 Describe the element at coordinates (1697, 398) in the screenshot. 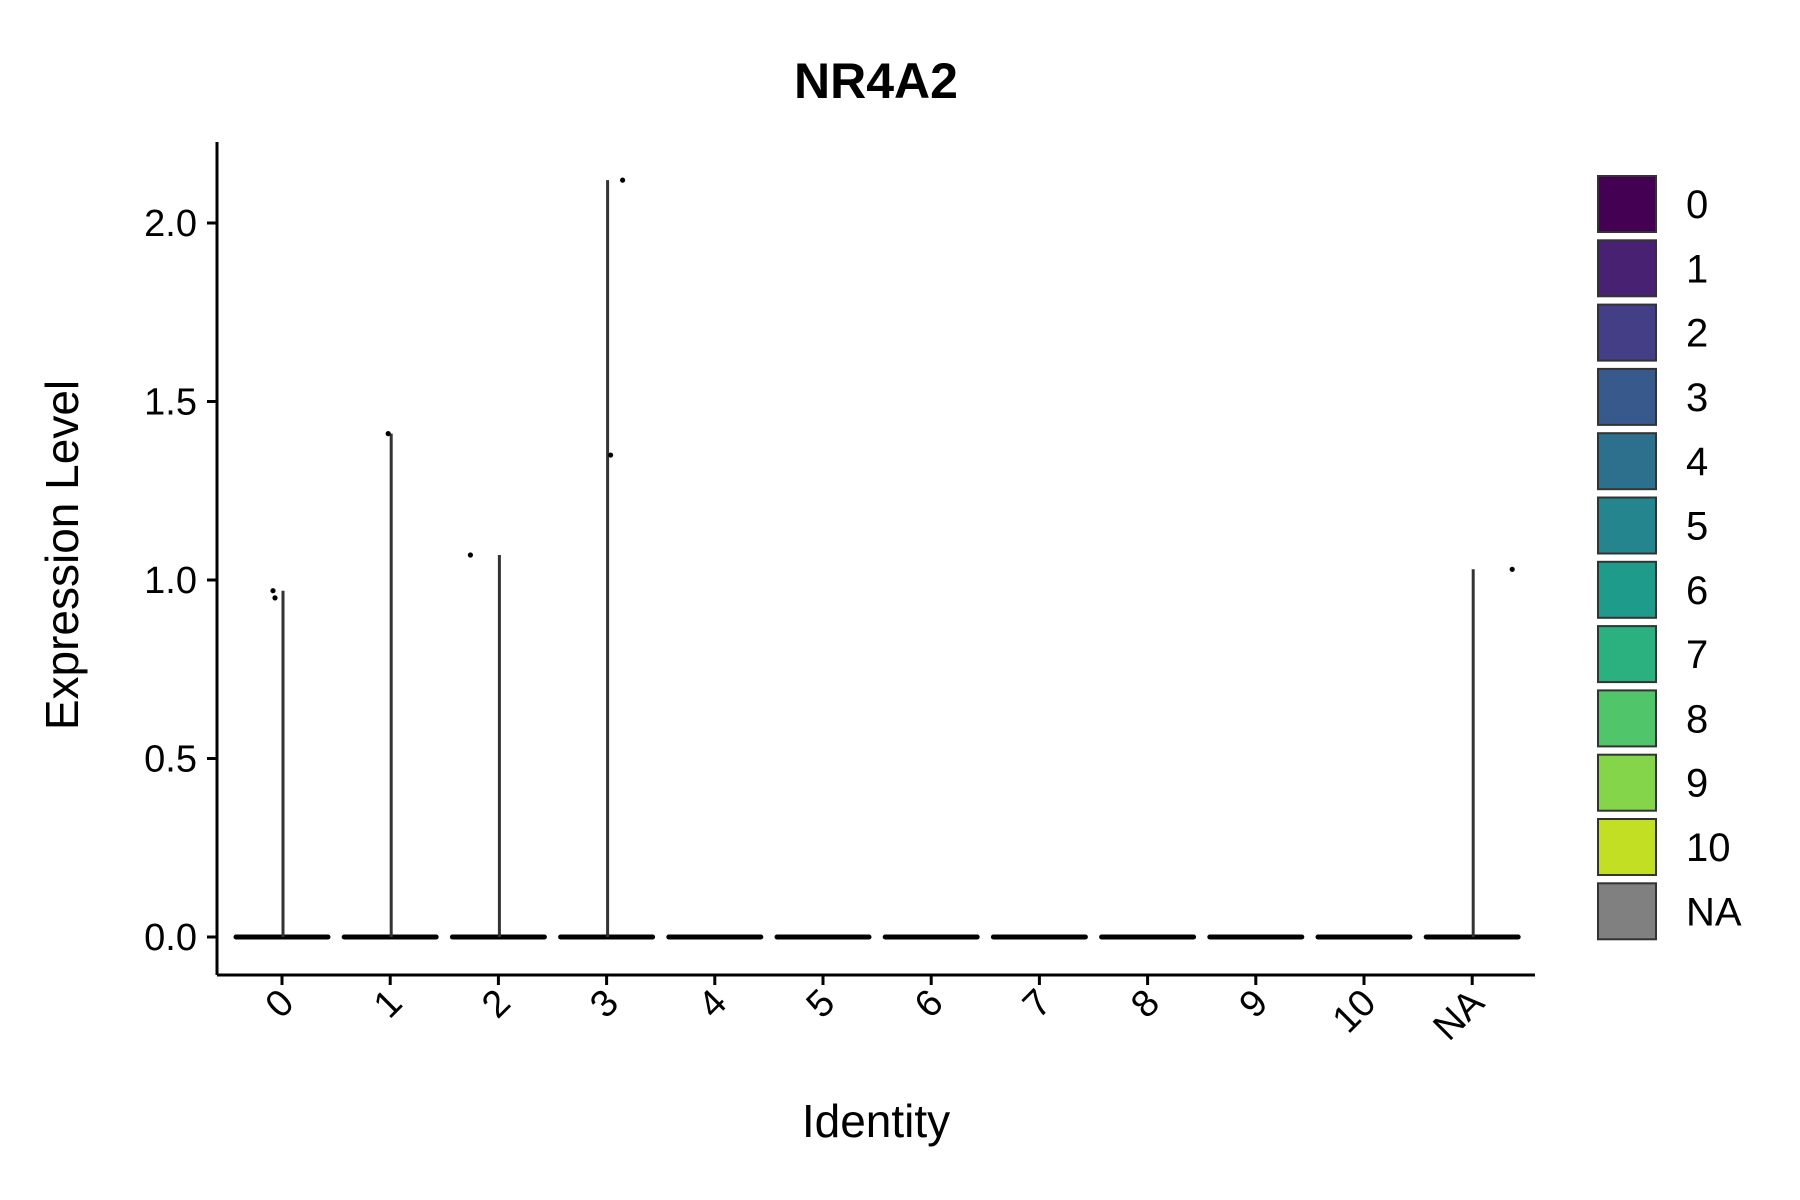

I see `legend-label: 3` at that location.